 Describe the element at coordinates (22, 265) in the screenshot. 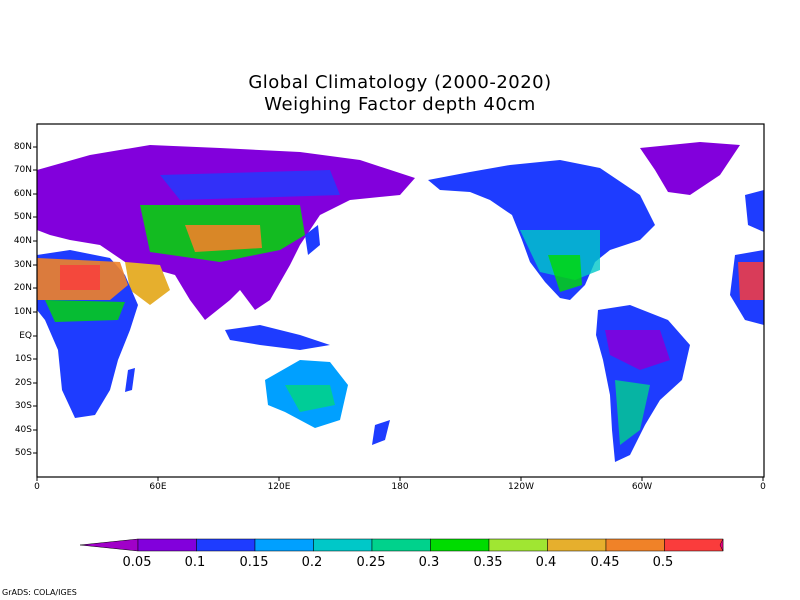

I see `lat-label: 30N` at that location.